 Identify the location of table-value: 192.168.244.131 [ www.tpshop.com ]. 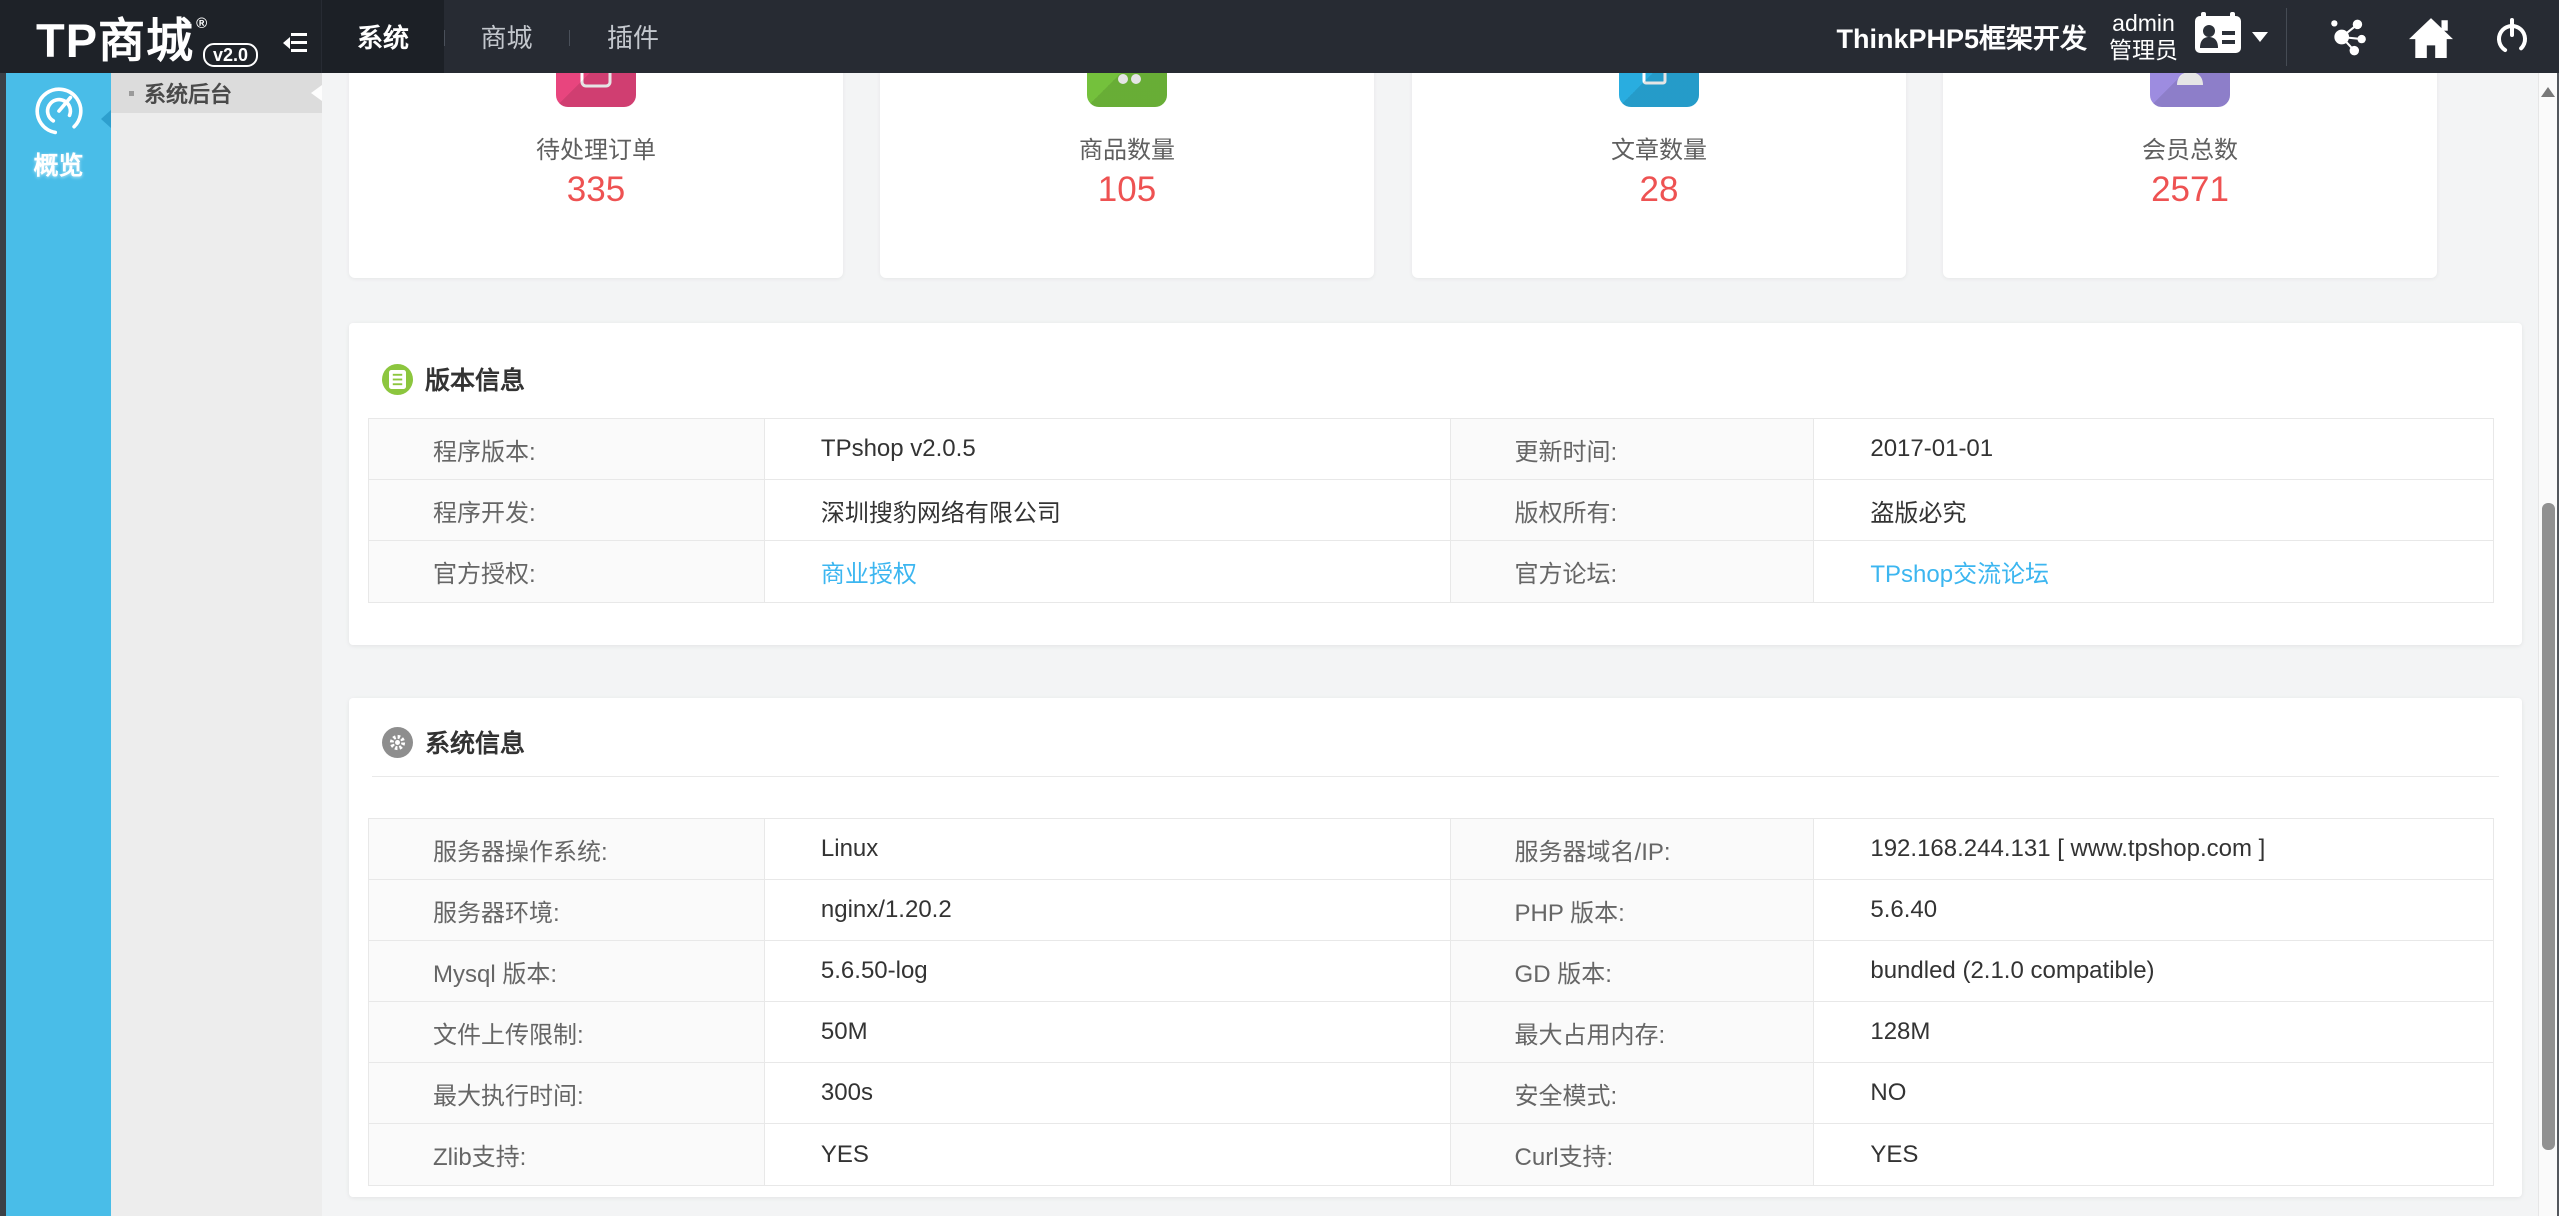
(2068, 848).